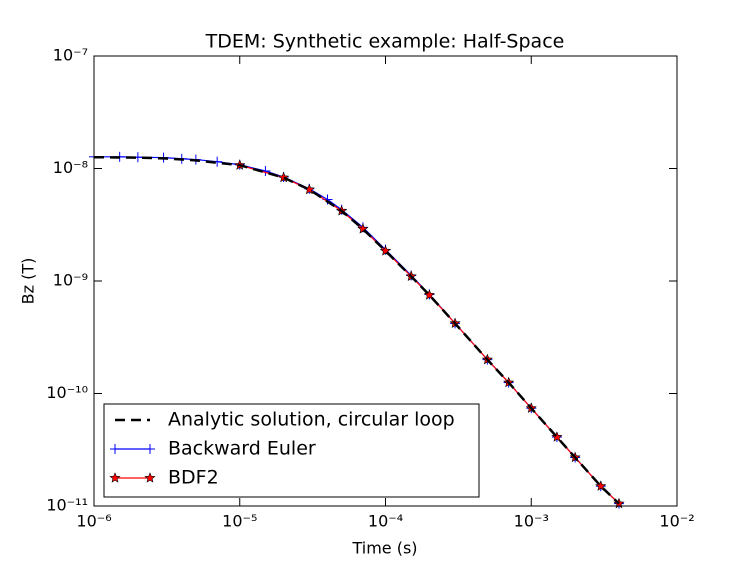 This screenshot has height=563, width=752. What do you see at coordinates (193, 478) in the screenshot?
I see `legend-label: BDF2` at bounding box center [193, 478].